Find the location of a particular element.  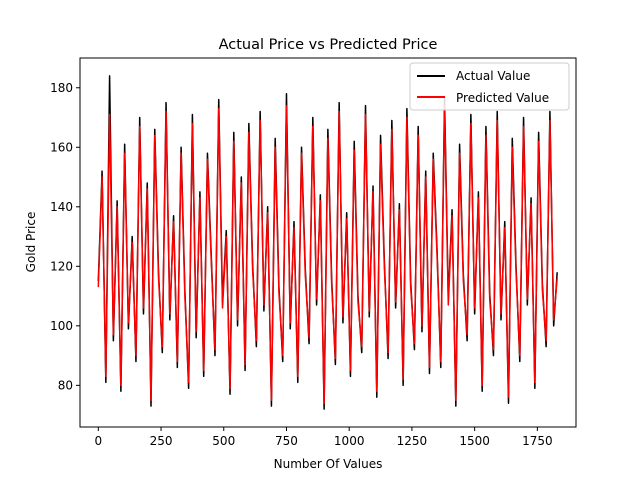

y-tick-label: 180 is located at coordinates (61, 88).